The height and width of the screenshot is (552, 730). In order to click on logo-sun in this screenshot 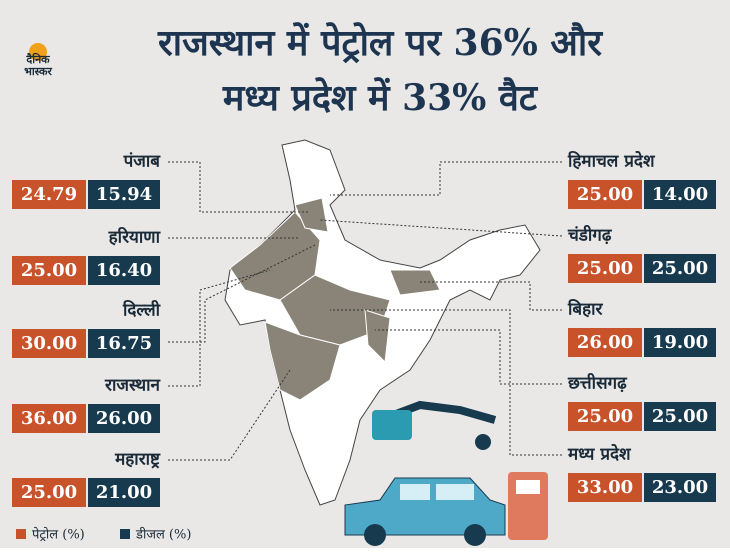, I will do `click(38, 52)`.